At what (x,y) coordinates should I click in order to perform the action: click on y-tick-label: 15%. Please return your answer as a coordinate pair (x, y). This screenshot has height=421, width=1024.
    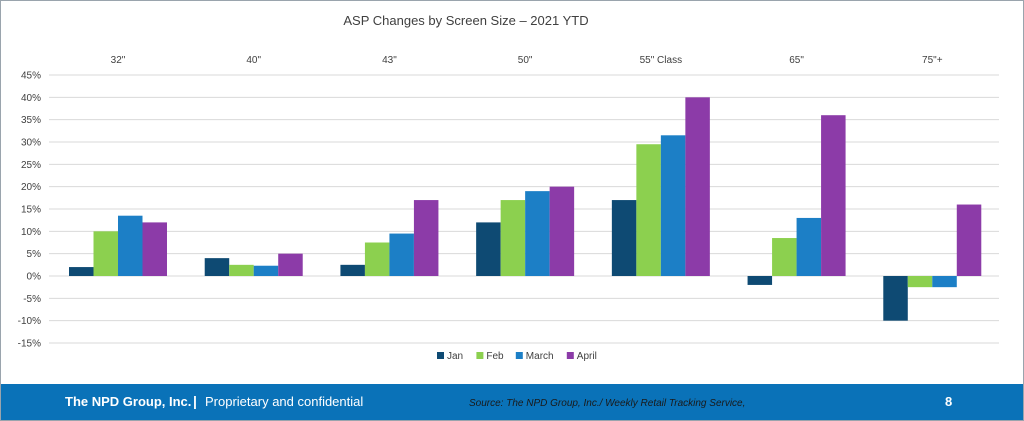
    Looking at the image, I should click on (31, 210).